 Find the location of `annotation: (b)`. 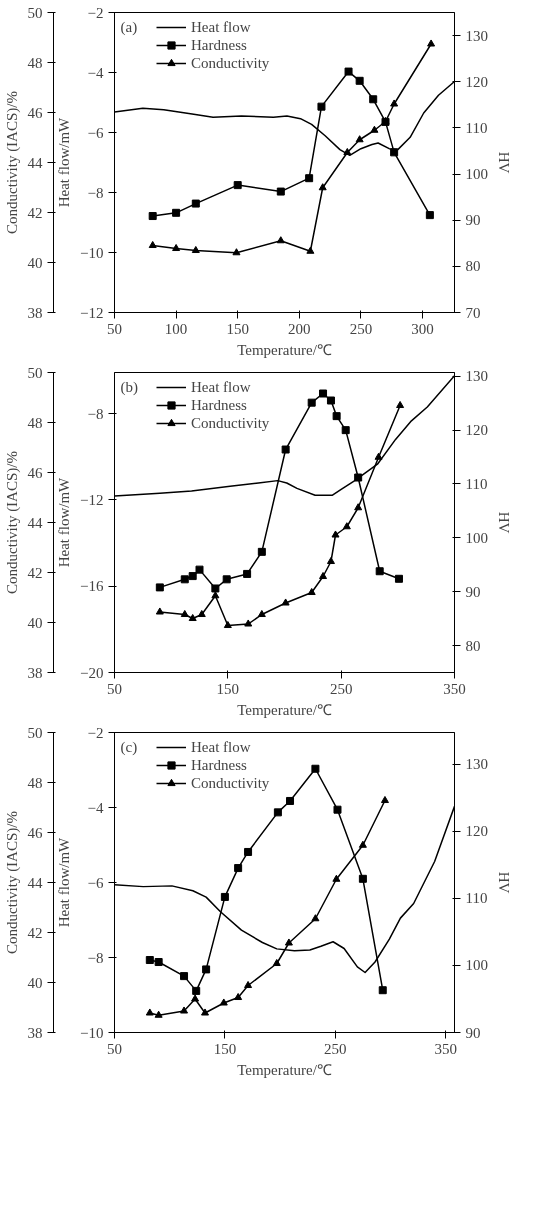

annotation: (b) is located at coordinates (129, 387).